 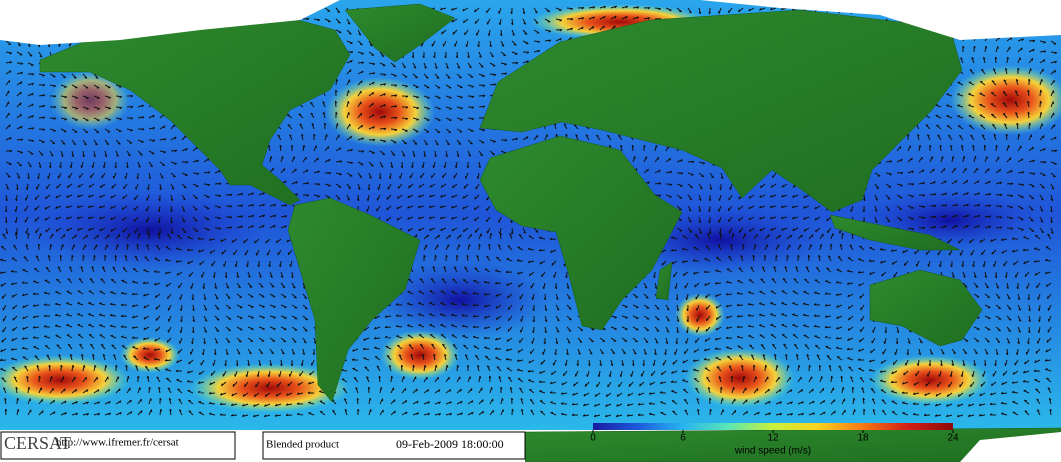 What do you see at coordinates (664, 281) in the screenshot?
I see `madagascar` at bounding box center [664, 281].